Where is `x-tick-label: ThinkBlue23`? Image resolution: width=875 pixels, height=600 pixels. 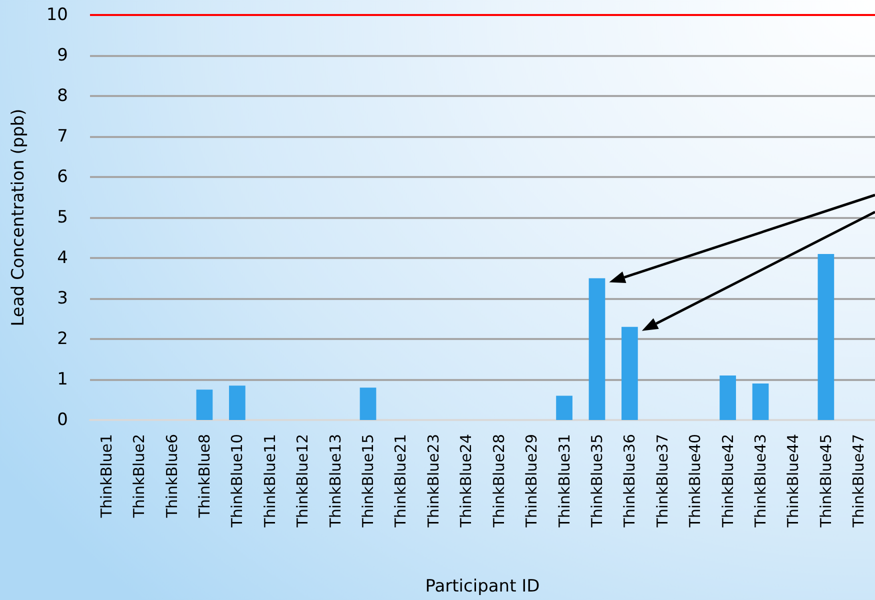
x-tick-label: ThinkBlue23 is located at coordinates (433, 481).